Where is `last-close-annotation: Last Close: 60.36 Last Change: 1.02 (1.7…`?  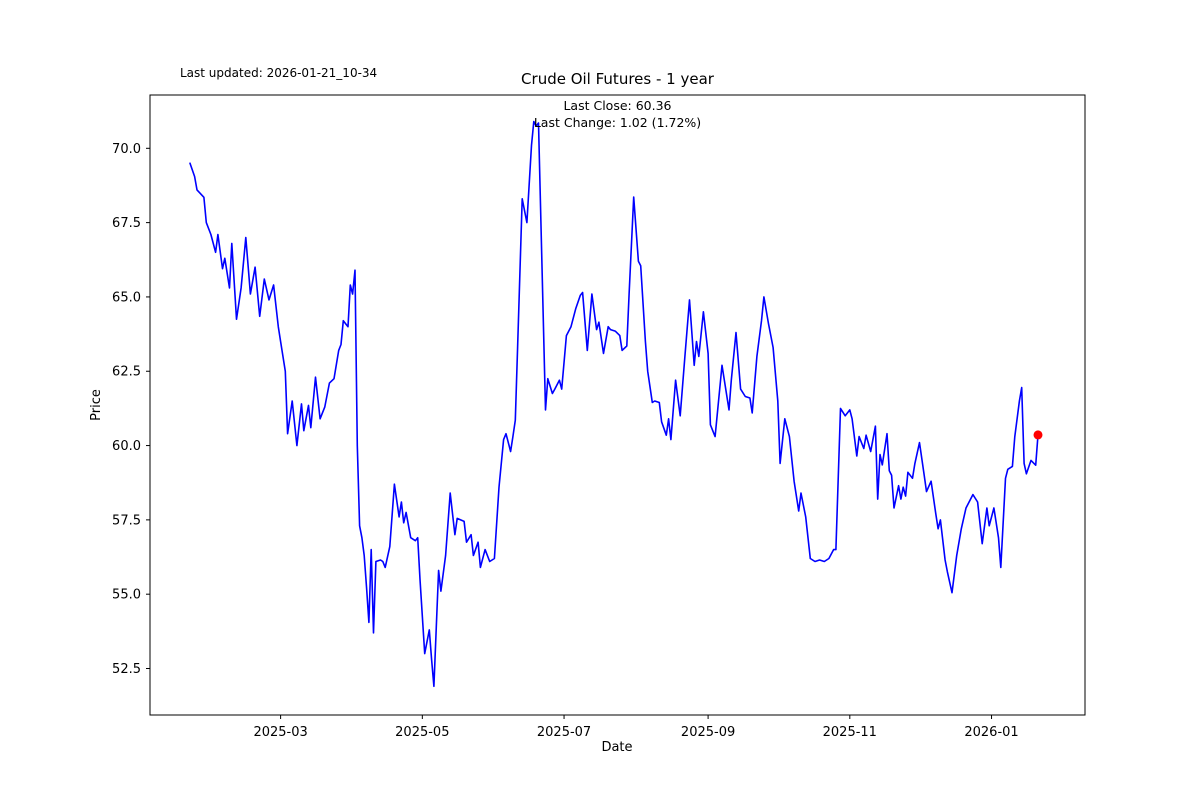
last-close-annotation: Last Close: 60.36 Last Change: 1.02 (1.7… is located at coordinates (617, 114).